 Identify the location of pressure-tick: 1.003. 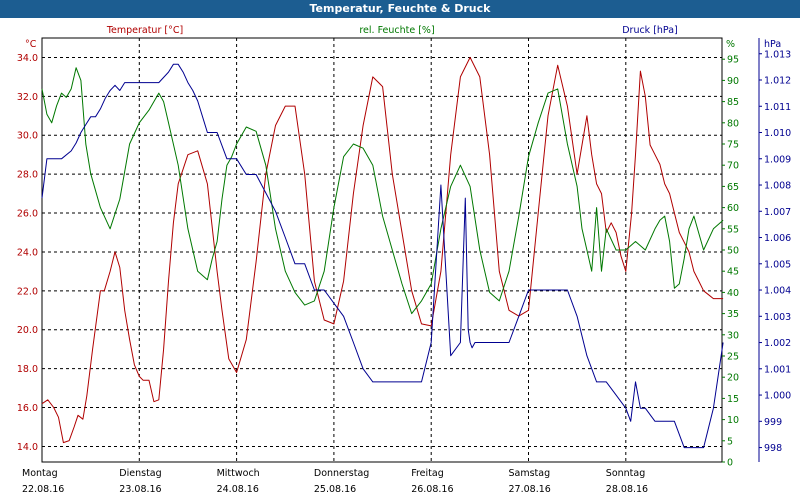
(777, 317).